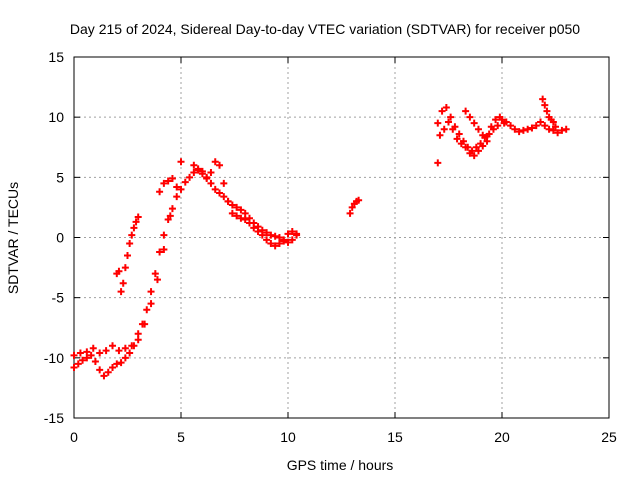  I want to click on y-tick-label: 15, so click(56, 57).